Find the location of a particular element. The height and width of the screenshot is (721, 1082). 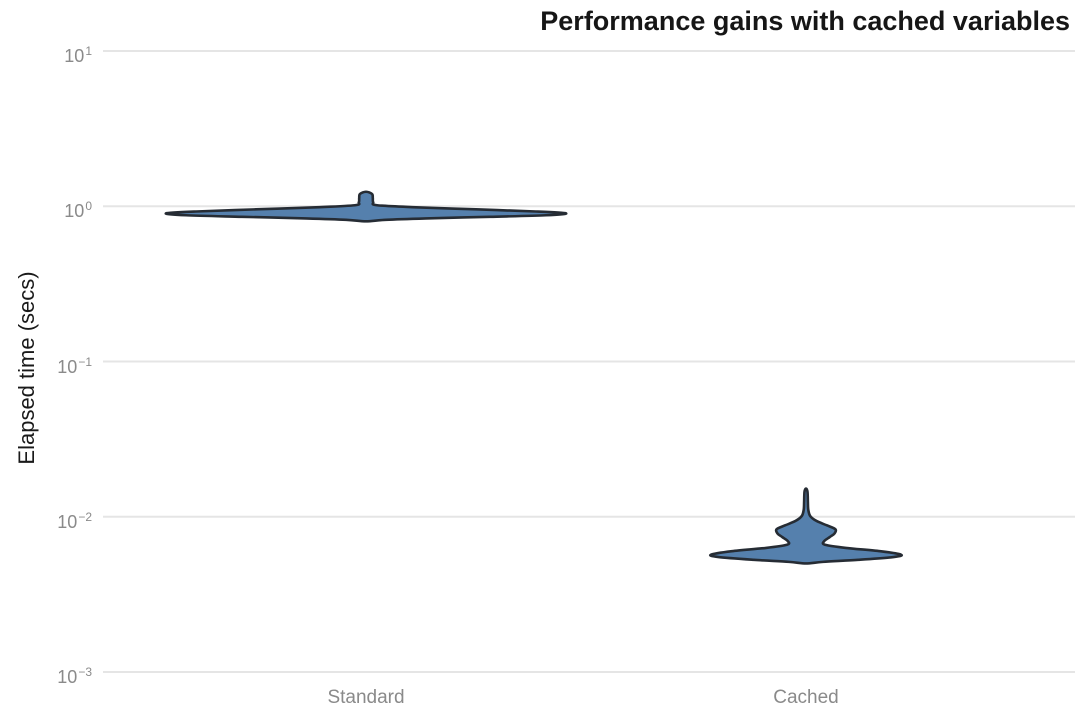

y-tick-label-10e1: 10¹ is located at coordinates (78, 55).